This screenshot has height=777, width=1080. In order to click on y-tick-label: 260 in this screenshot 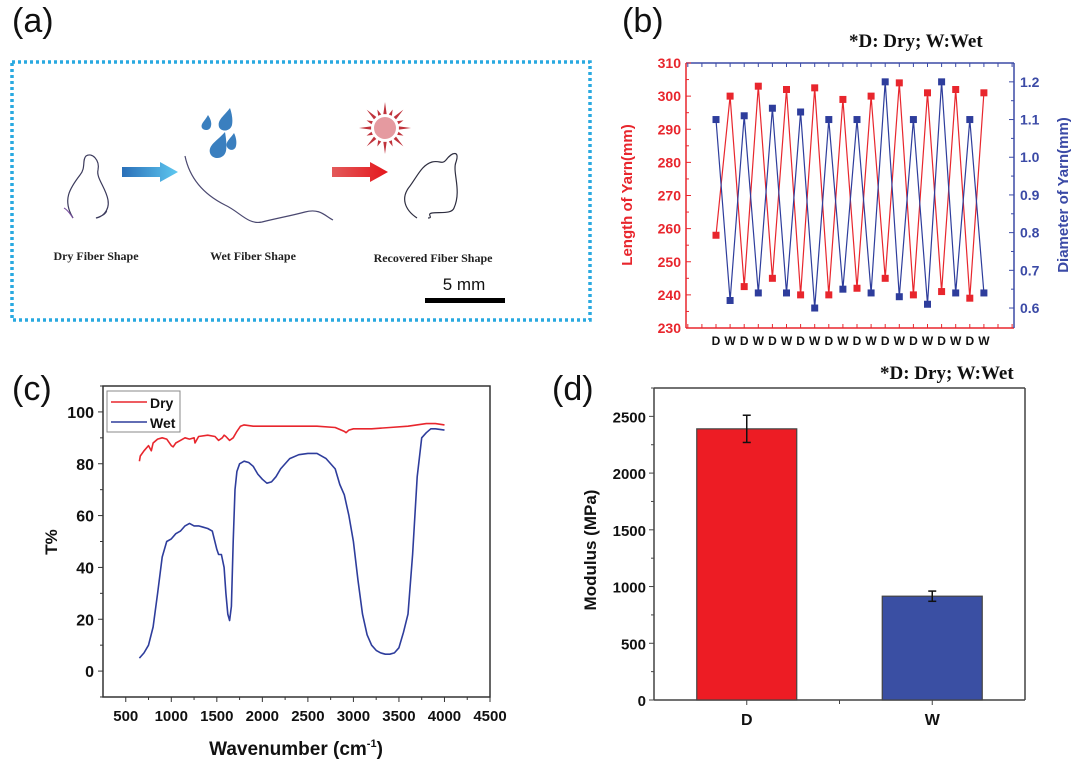, I will do `click(670, 229)`.